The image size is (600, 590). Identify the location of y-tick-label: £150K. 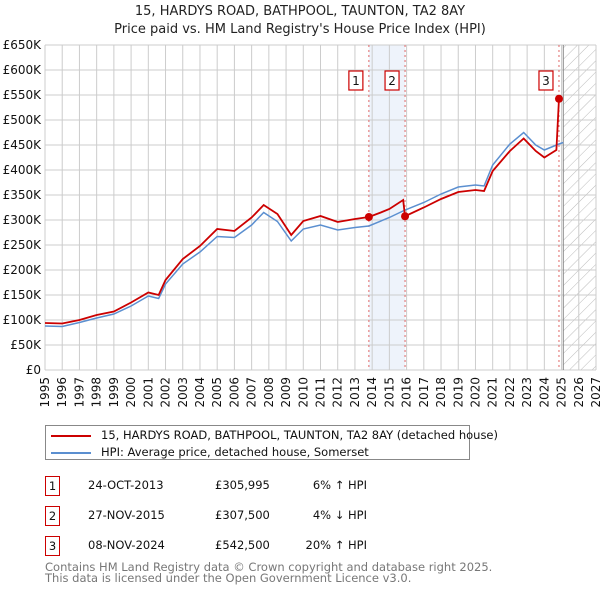
(23, 295).